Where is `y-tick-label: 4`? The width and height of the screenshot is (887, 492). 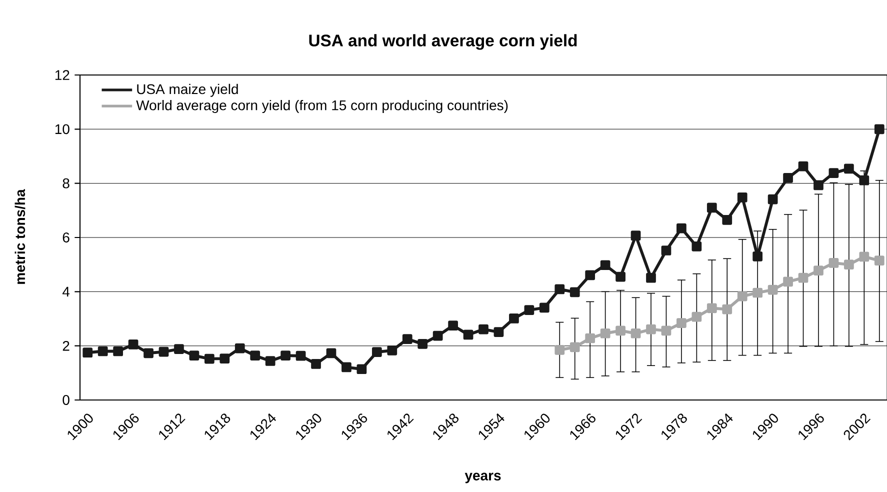 y-tick-label: 4 is located at coordinates (66, 291).